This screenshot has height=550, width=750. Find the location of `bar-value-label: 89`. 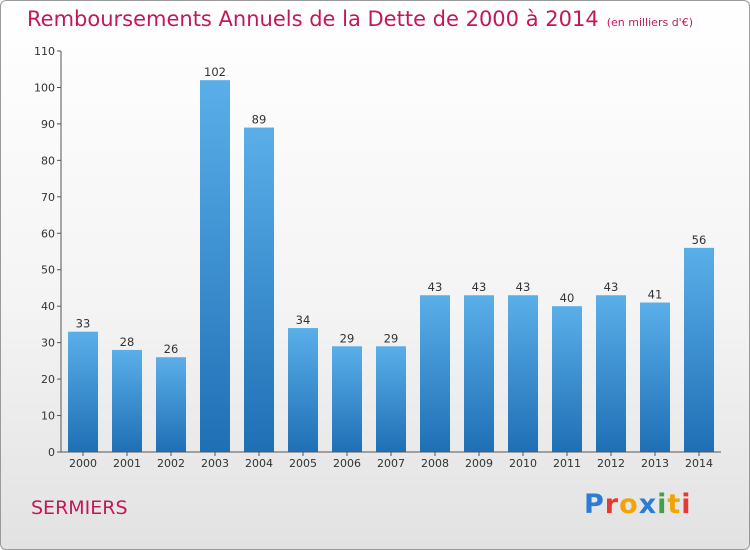

bar-value-label: 89 is located at coordinates (259, 120).